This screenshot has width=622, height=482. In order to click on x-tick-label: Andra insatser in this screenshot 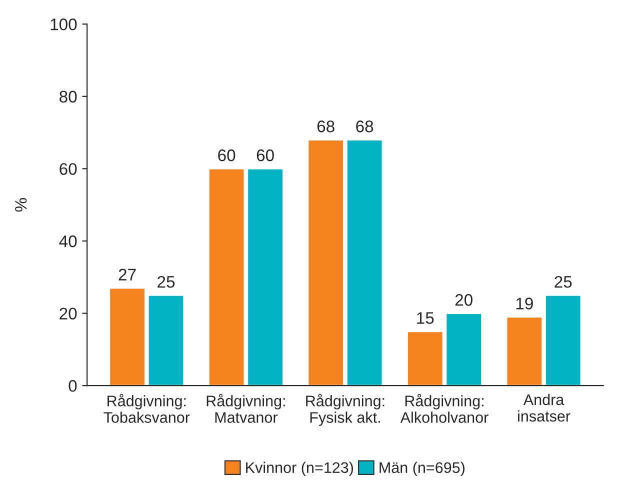, I will do `click(544, 408)`.